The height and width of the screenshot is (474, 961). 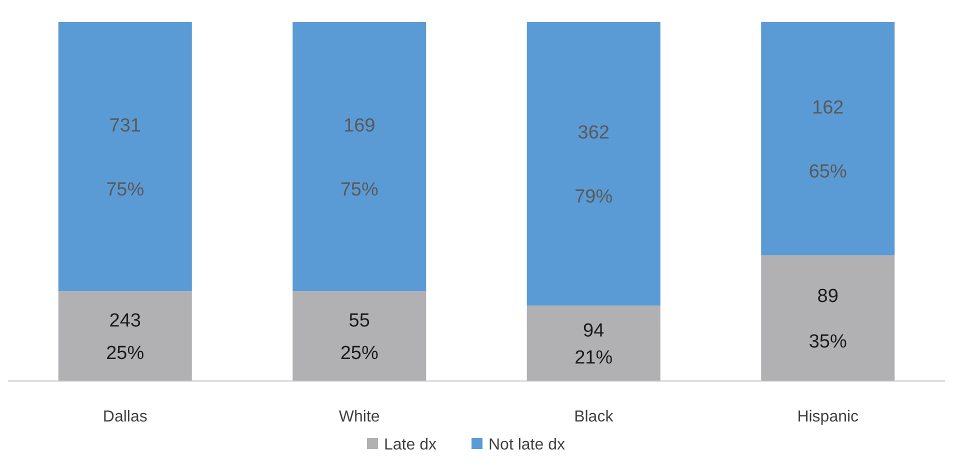 I want to click on text: 169 75%, so click(x=359, y=157).